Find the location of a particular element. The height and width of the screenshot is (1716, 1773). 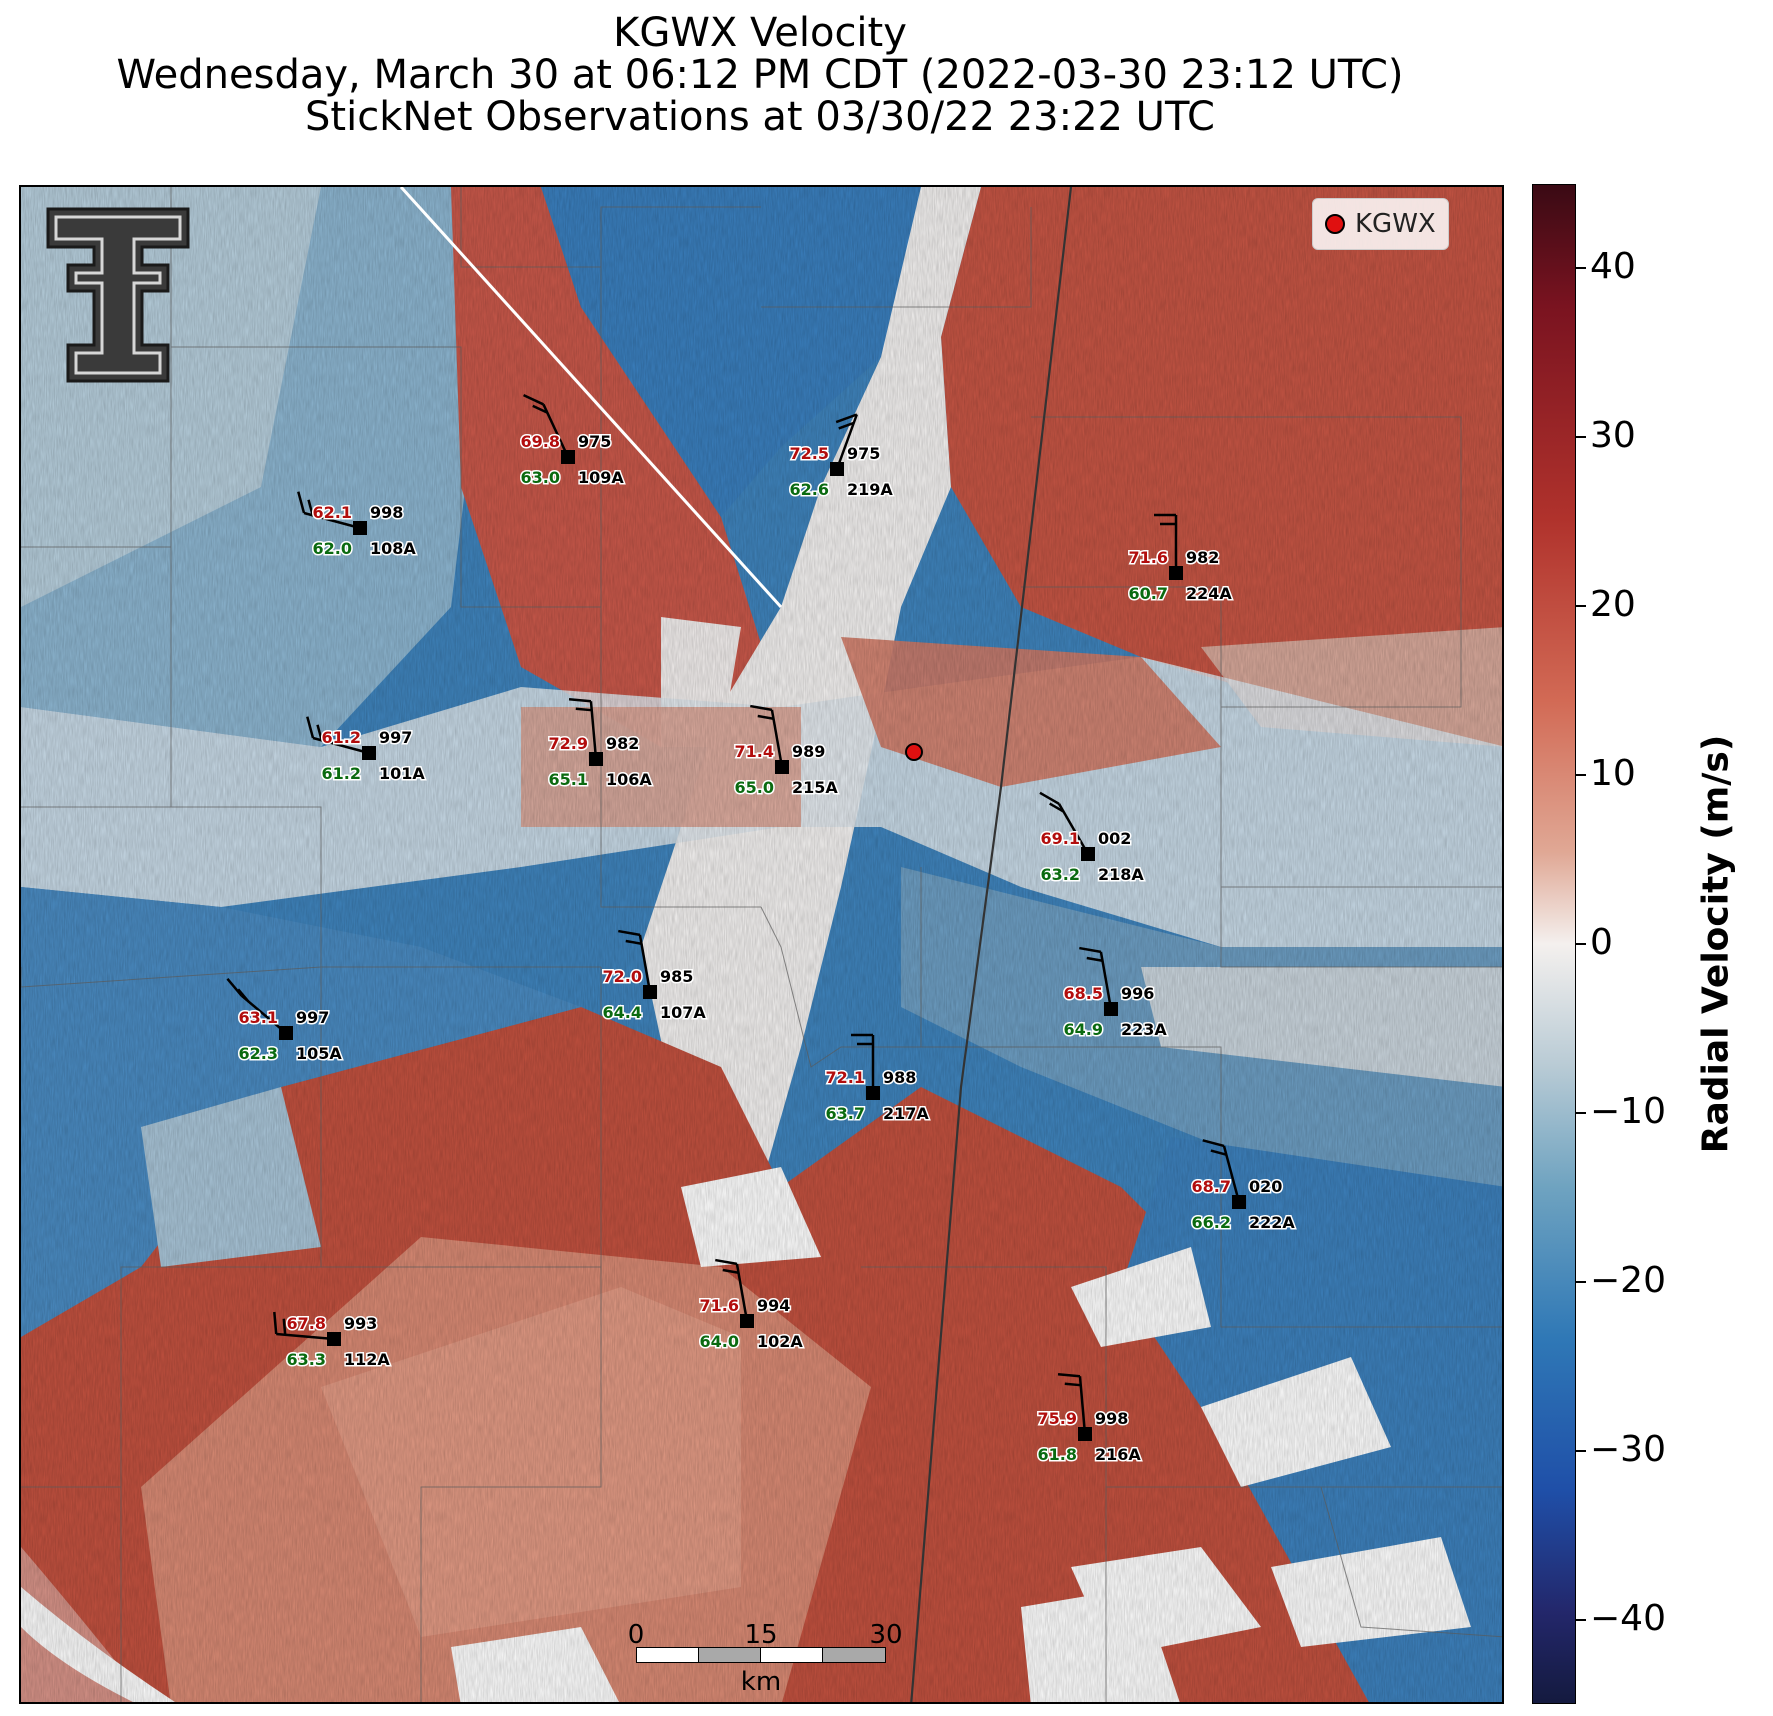

colorbar-tick-label: −20 is located at coordinates (1628, 1280).